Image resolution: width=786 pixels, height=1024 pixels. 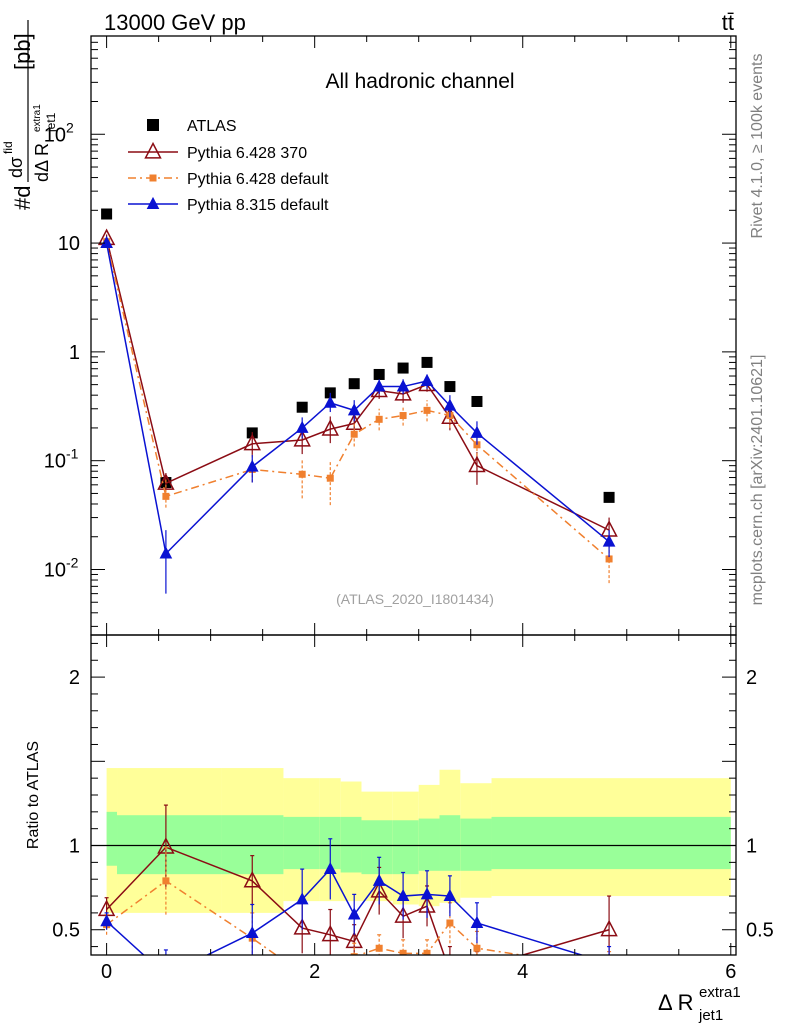 I want to click on mcplots-label: mcplots.cern.ch [arXiv:2401.10621], so click(x=757, y=480).